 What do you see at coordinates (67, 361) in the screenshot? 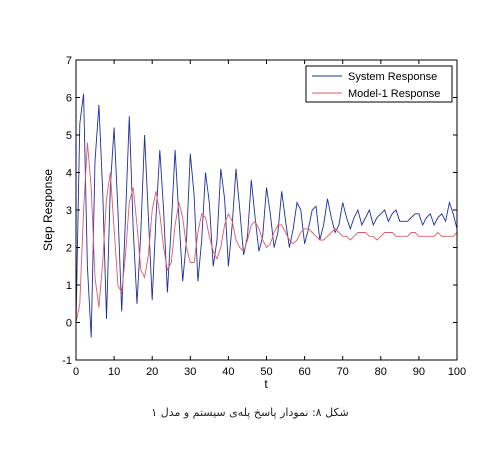
I see `y-tick-label: -1` at bounding box center [67, 361].